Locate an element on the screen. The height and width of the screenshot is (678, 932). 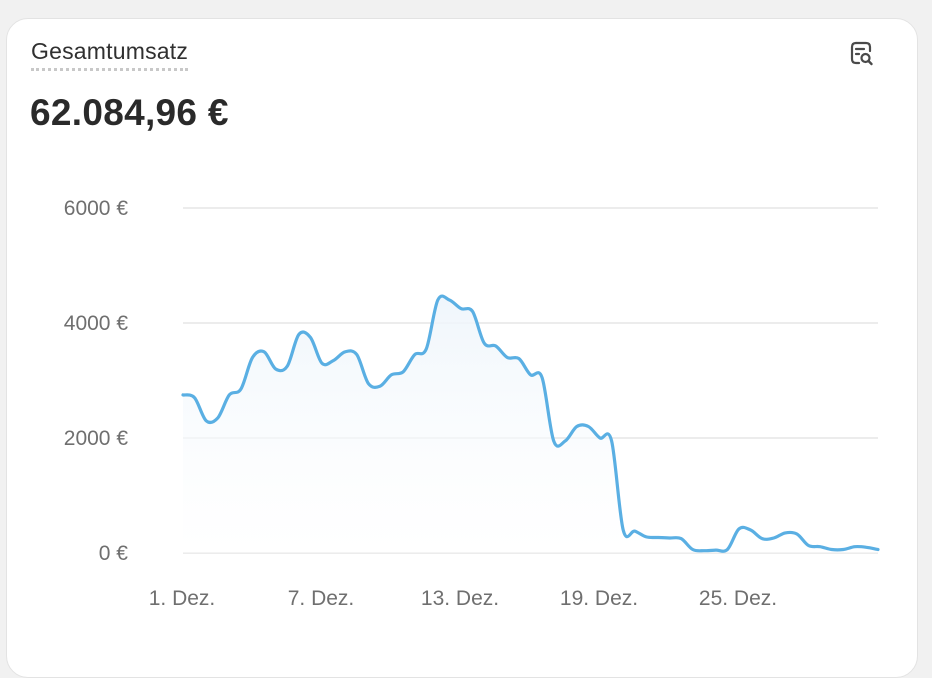
total-sales-value: 62.084,96 € is located at coordinates (129, 112).